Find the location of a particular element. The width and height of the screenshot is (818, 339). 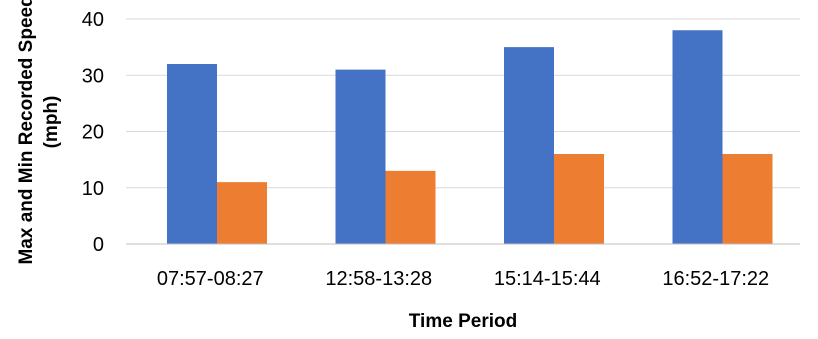

y-tick-labels: 0 10 20 30 40 is located at coordinates (93, 132).